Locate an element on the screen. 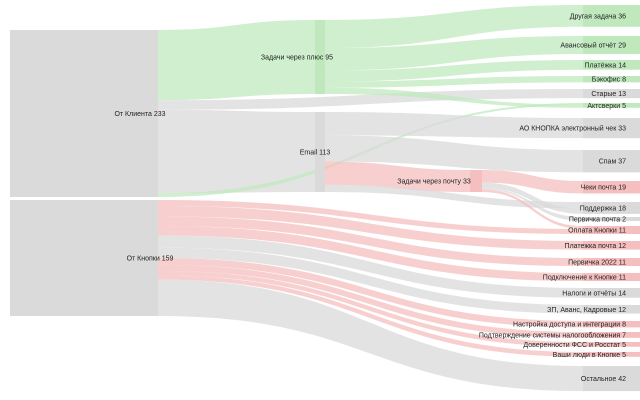 The height and width of the screenshot is (400, 640). node-pay_knopki is located at coordinates (611, 230).